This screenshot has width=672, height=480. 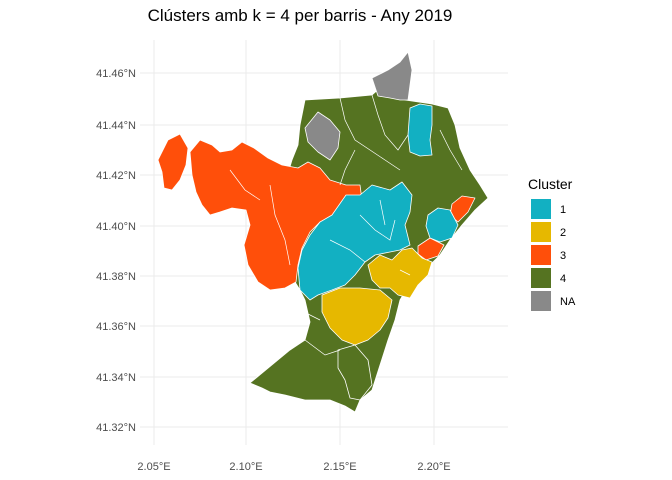 I want to click on legend: Cluster 1 2 3 4 NA, so click(x=552, y=243).